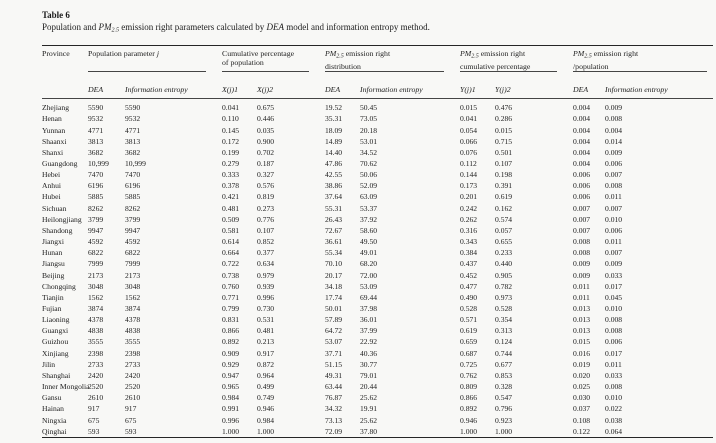 Image resolution: width=716 pixels, height=443 pixels. Describe the element at coordinates (469, 342) in the screenshot. I see `value-cell: 0.659` at that location.